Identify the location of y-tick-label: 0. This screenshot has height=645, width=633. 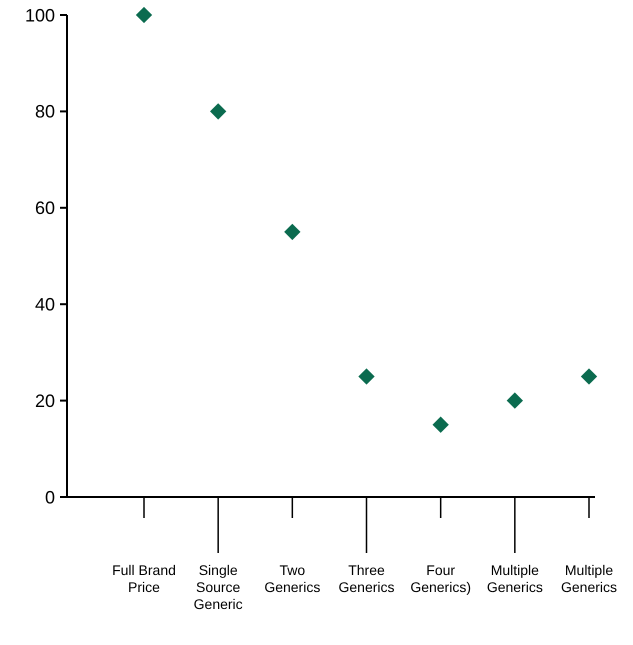
(49, 497).